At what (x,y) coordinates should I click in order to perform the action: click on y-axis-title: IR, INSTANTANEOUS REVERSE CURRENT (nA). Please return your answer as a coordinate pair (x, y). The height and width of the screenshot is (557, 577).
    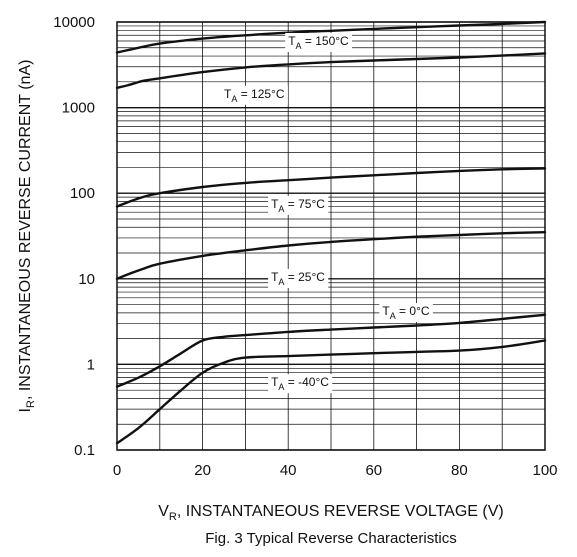
    Looking at the image, I should click on (27, 236).